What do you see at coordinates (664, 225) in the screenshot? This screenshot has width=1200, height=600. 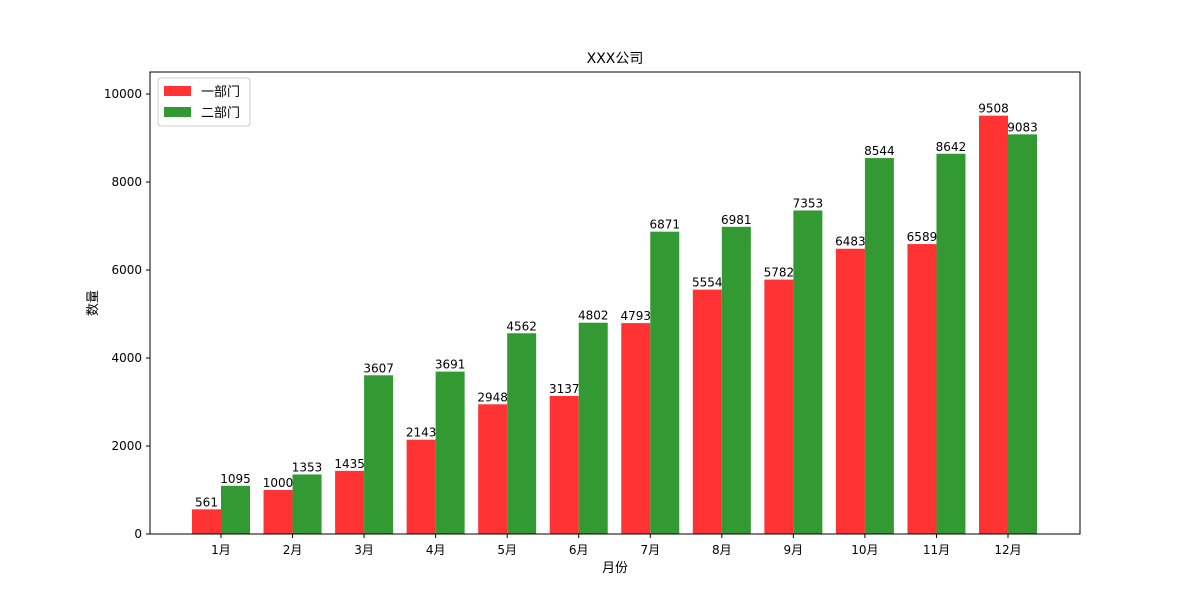 I see `bar-value-label: 6871` at bounding box center [664, 225].